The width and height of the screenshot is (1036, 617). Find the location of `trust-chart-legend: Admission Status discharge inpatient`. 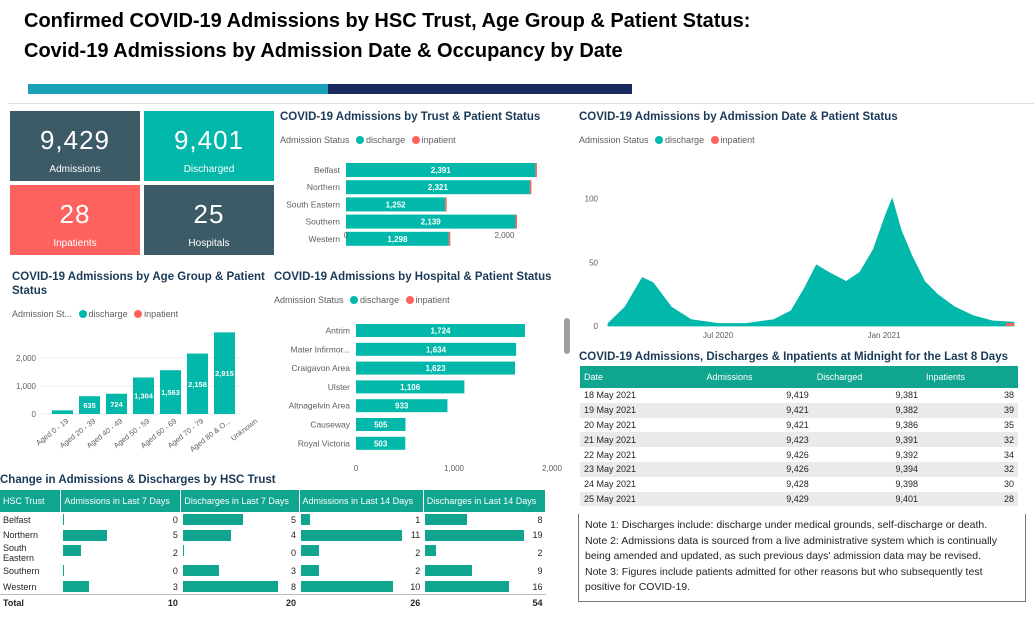

trust-chart-legend: Admission Status discharge inpatient is located at coordinates (368, 140).